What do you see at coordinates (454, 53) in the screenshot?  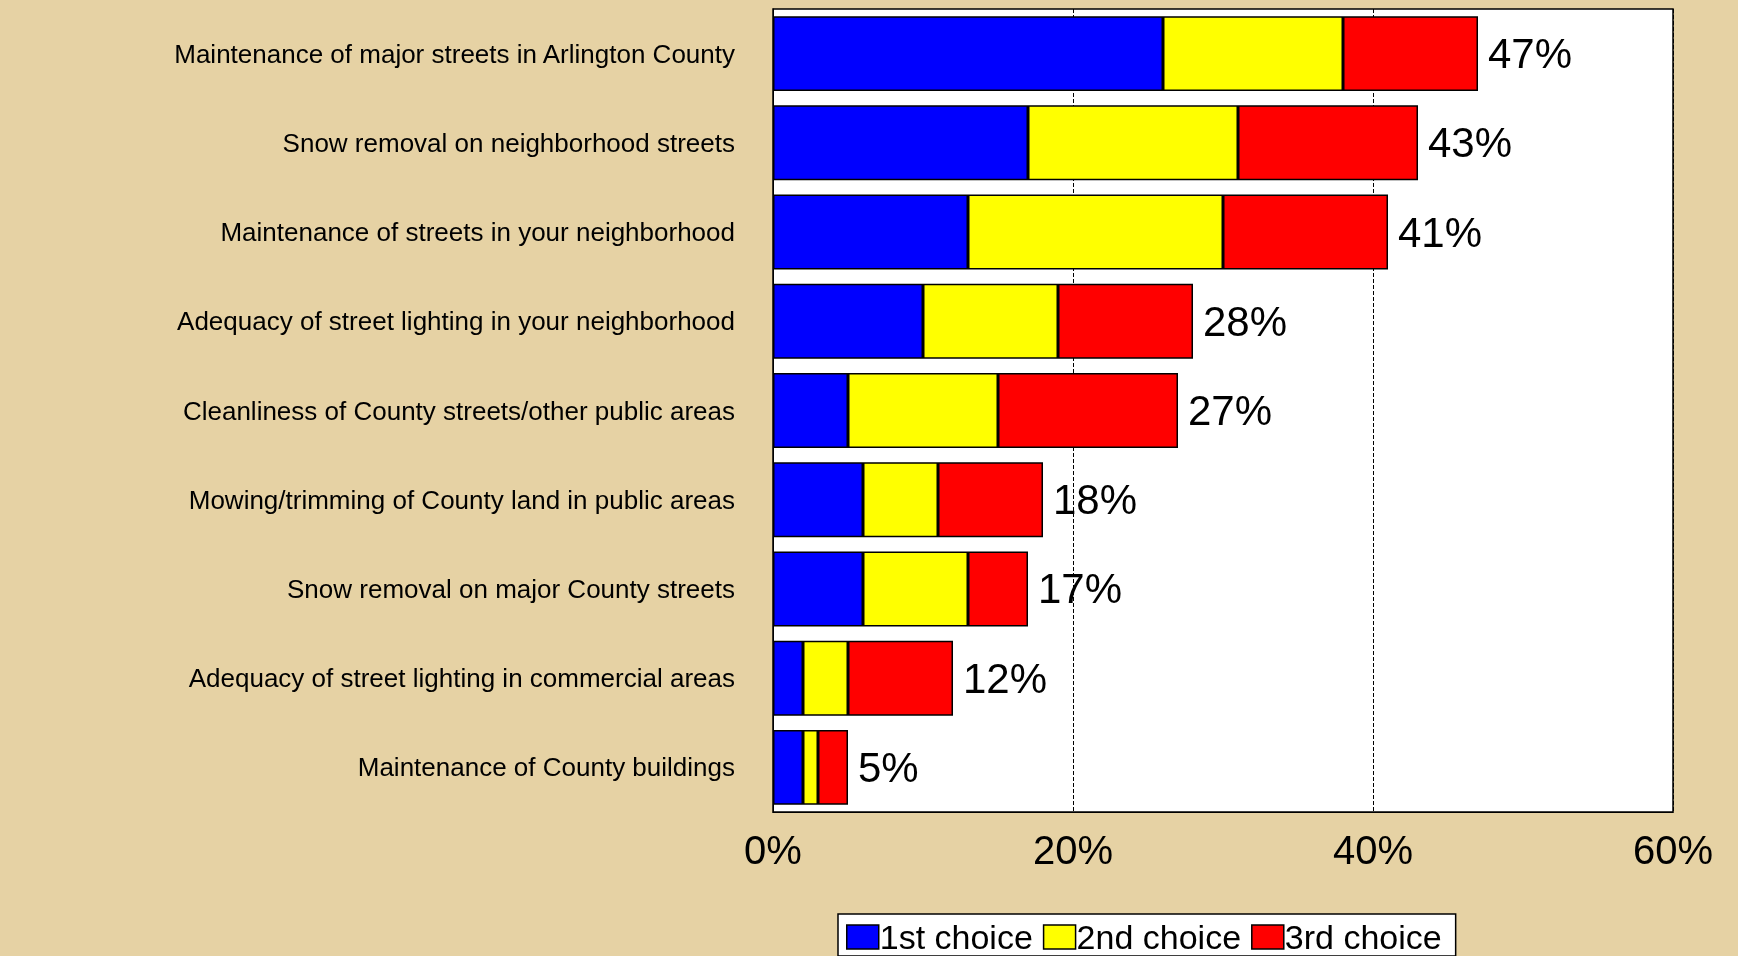 I see `y-tick-label: Maintenance of major streets in Arlington County` at bounding box center [454, 53].